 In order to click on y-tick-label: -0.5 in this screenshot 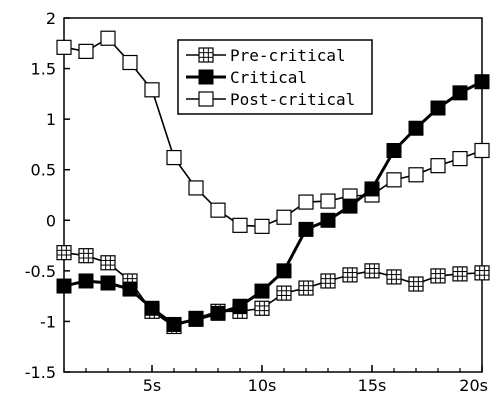, I will do `click(40, 271)`.